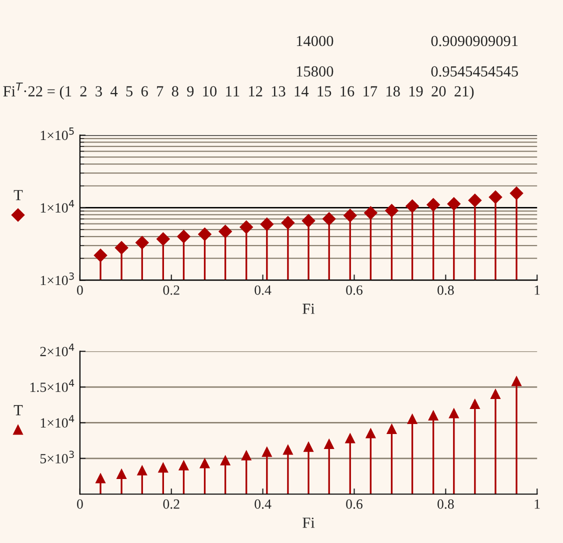 The image size is (563, 543). What do you see at coordinates (238, 91) in the screenshot?
I see `text: Fi$^{T}$·22 = (1 2 3 4 5 6 7 8 9 10 11 12 13 14 15 16 17 18 19 20 21)` at bounding box center [238, 91].